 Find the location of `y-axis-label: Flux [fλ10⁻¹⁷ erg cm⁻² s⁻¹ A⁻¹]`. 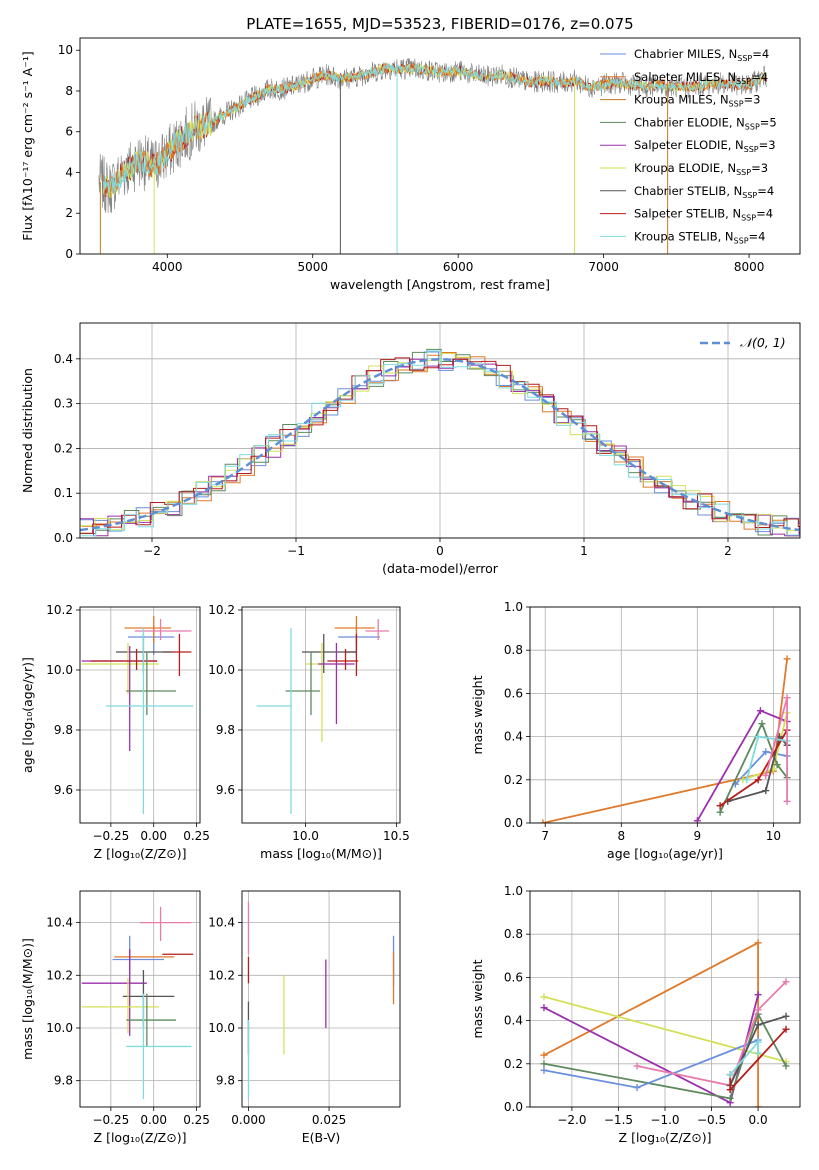

y-axis-label: Flux [fλ10⁻¹⁷ erg cm⁻² s⁻¹ A⁻¹] is located at coordinates (27, 145).